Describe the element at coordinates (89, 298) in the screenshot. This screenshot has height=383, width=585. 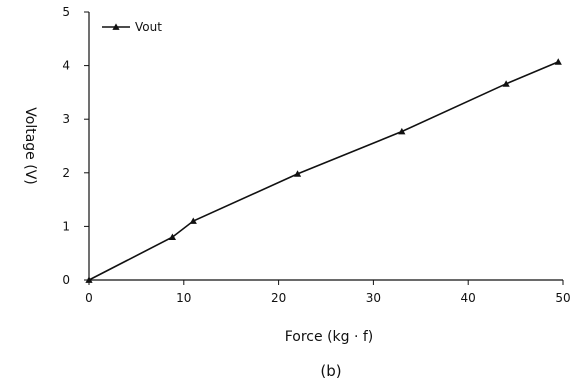
I see `x-tick-label: 0` at that location.